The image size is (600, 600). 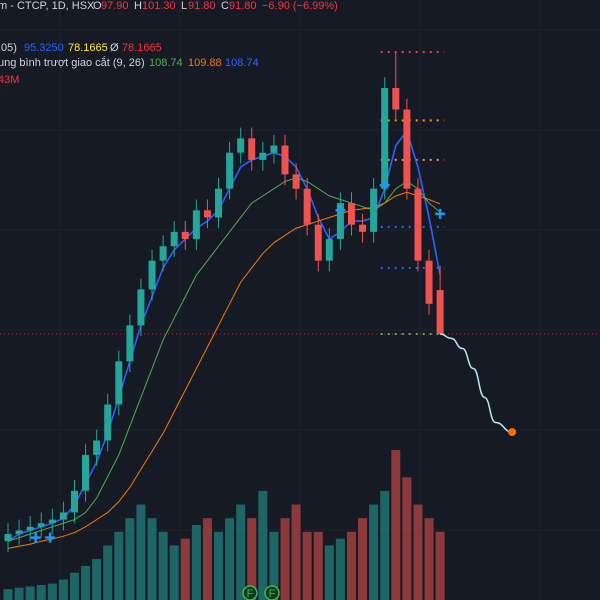 I want to click on c-label: C, so click(x=225, y=6).